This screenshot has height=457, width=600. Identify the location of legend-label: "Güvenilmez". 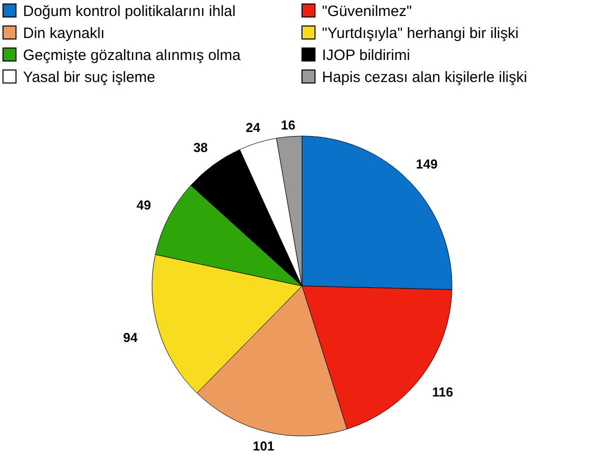
(367, 11).